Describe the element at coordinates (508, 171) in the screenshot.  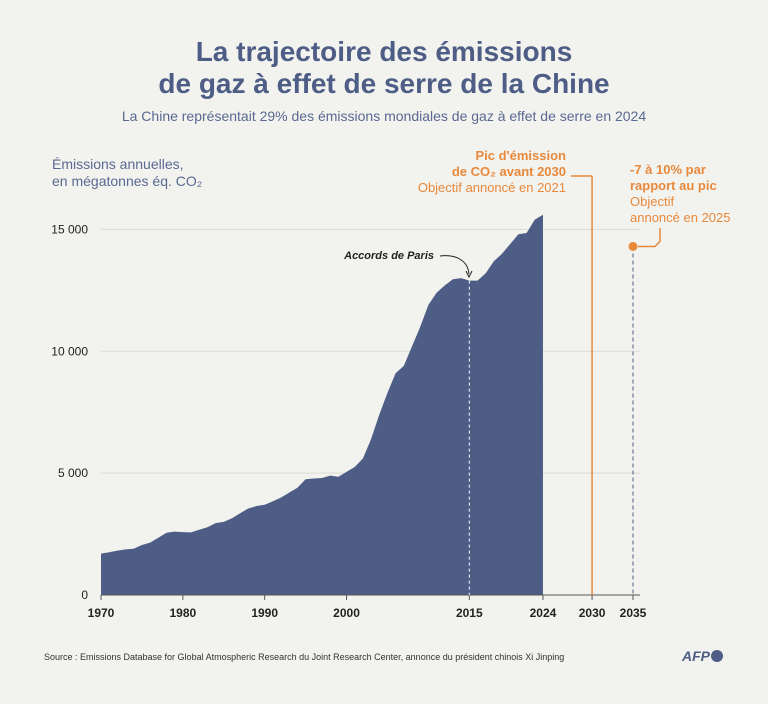
I see `annotation-2030-line-2: de CO₂ avant 2030` at that location.